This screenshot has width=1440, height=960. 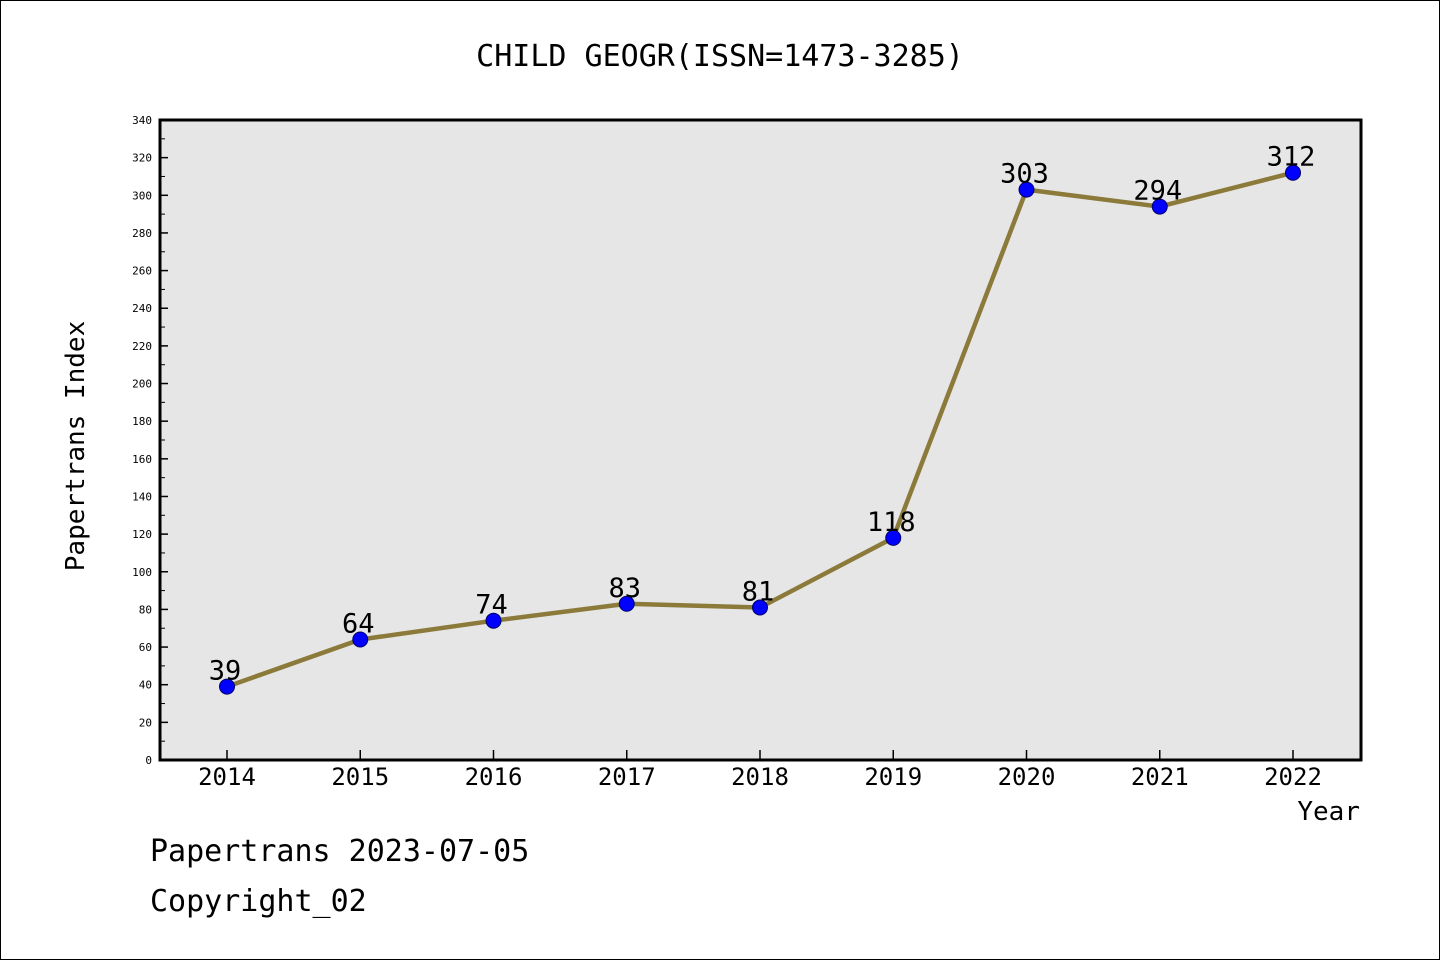 I want to click on data-label: 81, so click(x=758, y=592).